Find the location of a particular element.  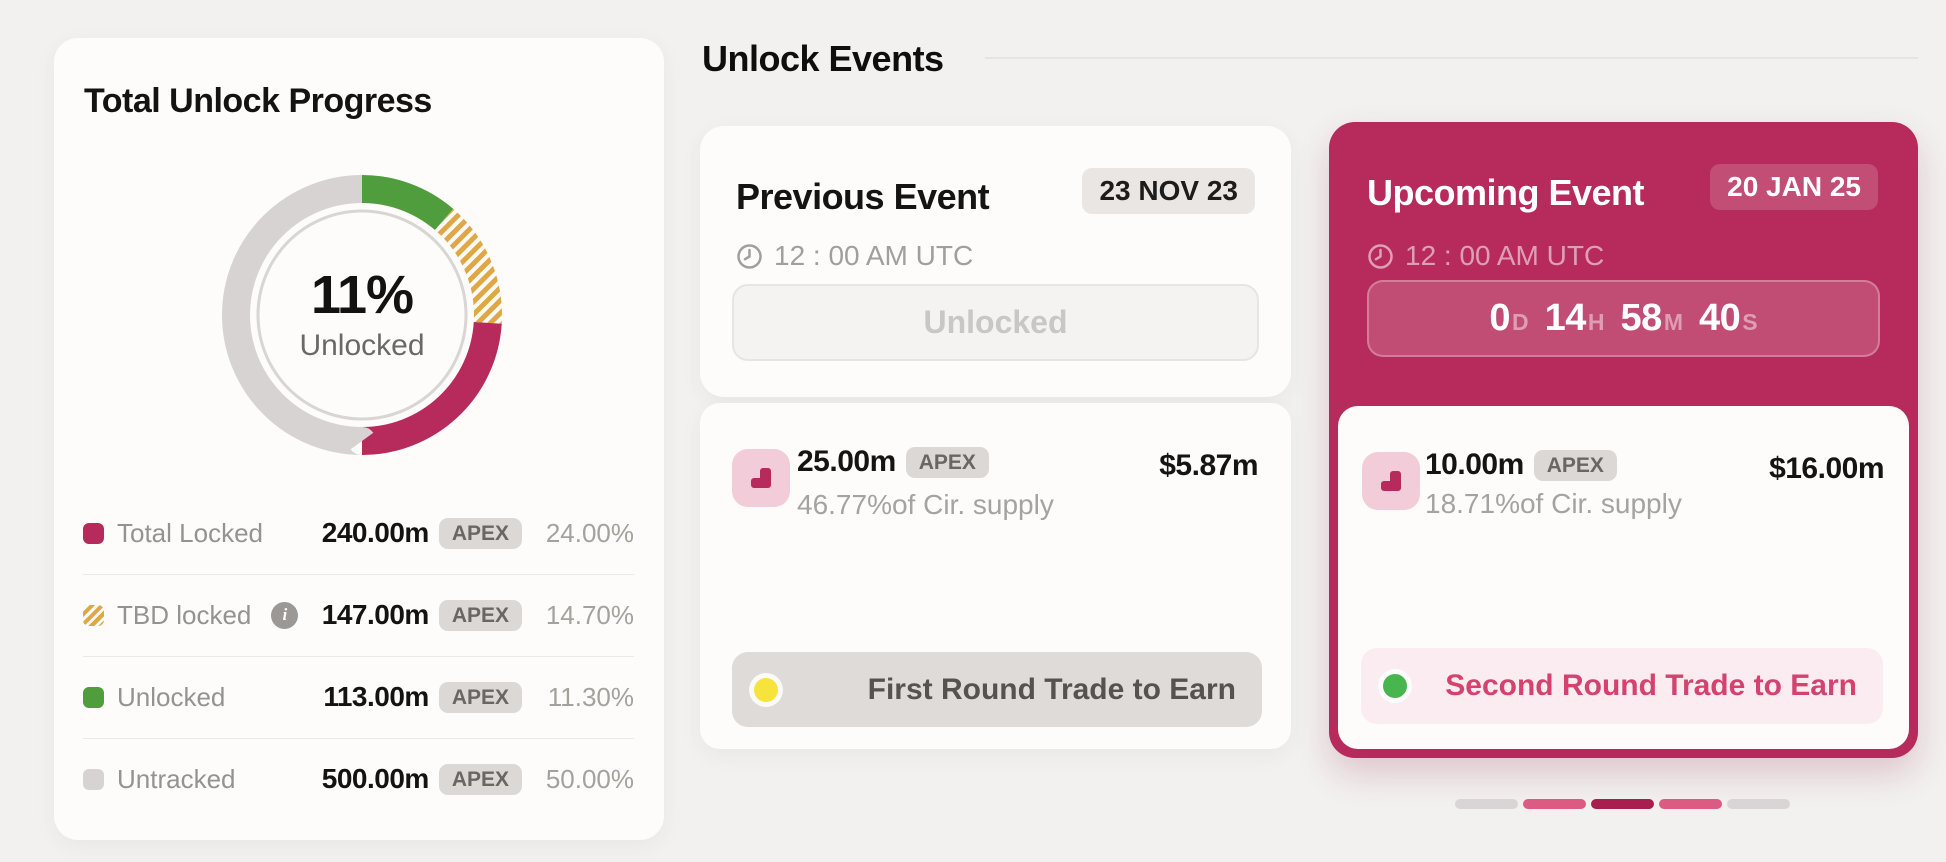

legend-row-unlocked: Unlocked 113.00m APEX 11.30% is located at coordinates (358, 697).